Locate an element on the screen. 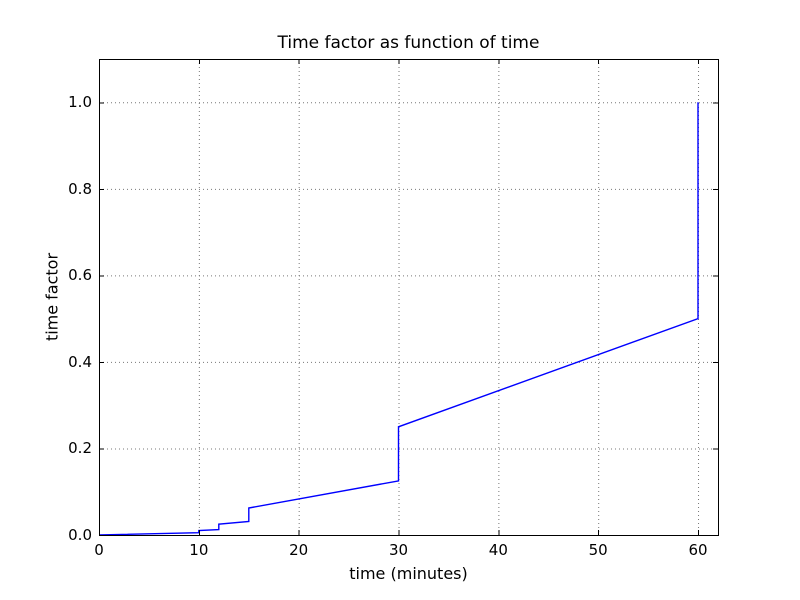 Image resolution: width=800 pixels, height=600 pixels. x-tick-label-60: 60 is located at coordinates (698, 550).